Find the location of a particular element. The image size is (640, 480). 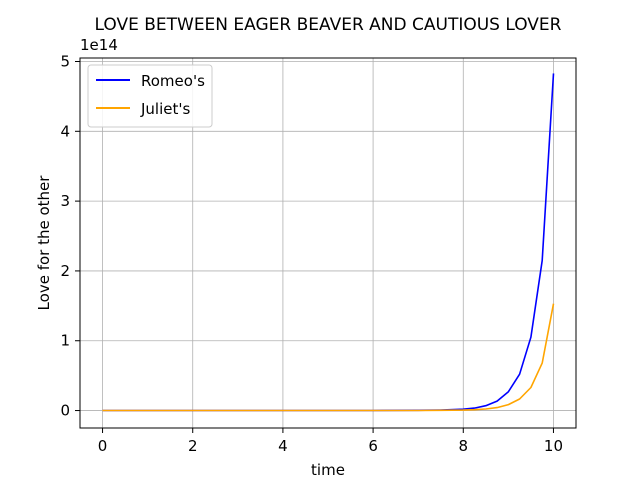

x-axis-ticks: 0 2 4 6 8 10 is located at coordinates (330, 441).